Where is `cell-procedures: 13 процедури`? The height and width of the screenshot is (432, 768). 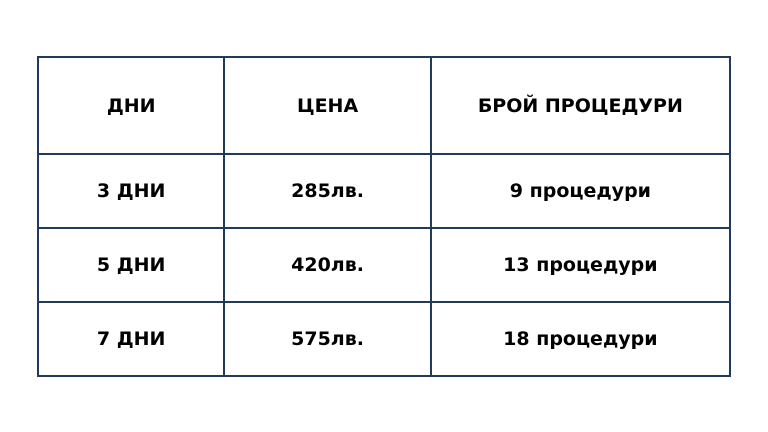 cell-procedures: 13 процедури is located at coordinates (580, 265).